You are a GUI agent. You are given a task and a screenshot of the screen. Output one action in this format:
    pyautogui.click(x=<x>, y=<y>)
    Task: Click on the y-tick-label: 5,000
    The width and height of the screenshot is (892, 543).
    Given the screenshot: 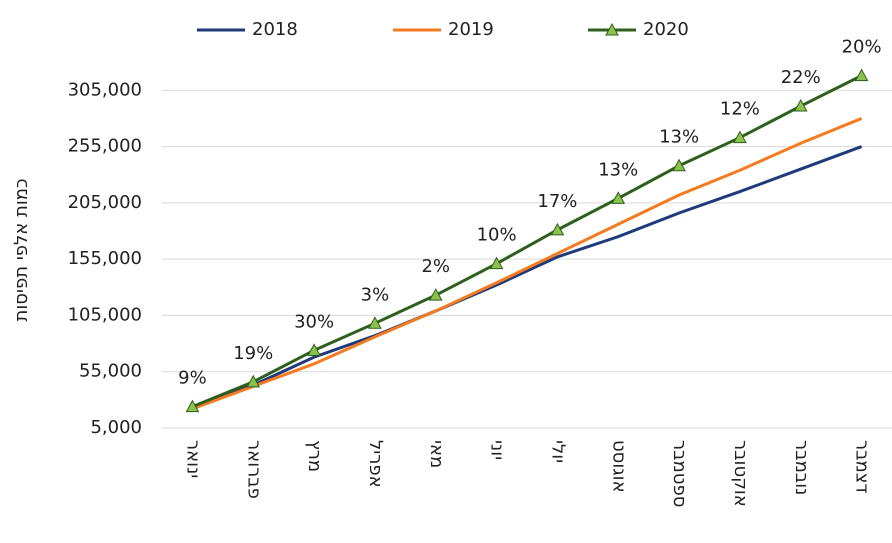 What is the action you would take?
    pyautogui.click(x=116, y=427)
    